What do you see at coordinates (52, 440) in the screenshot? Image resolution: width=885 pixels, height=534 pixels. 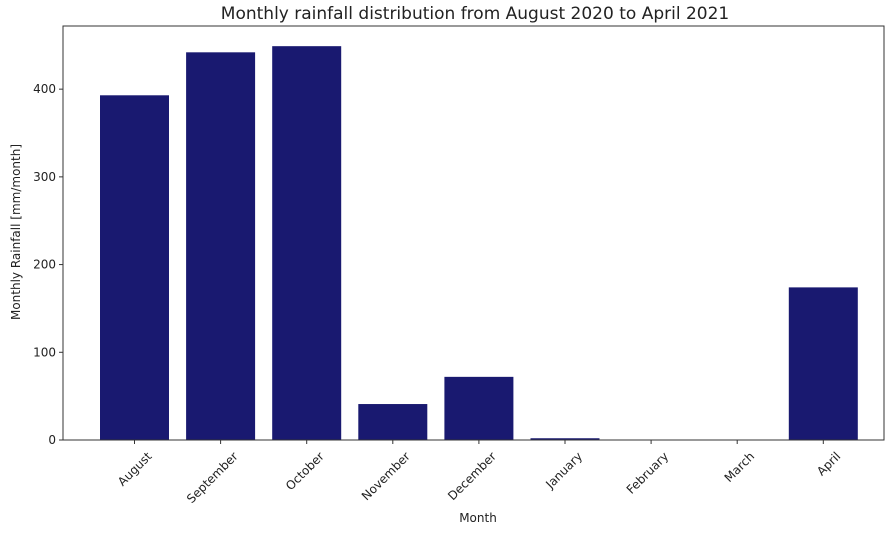 I see `y-tick-label-0: 0` at bounding box center [52, 440].